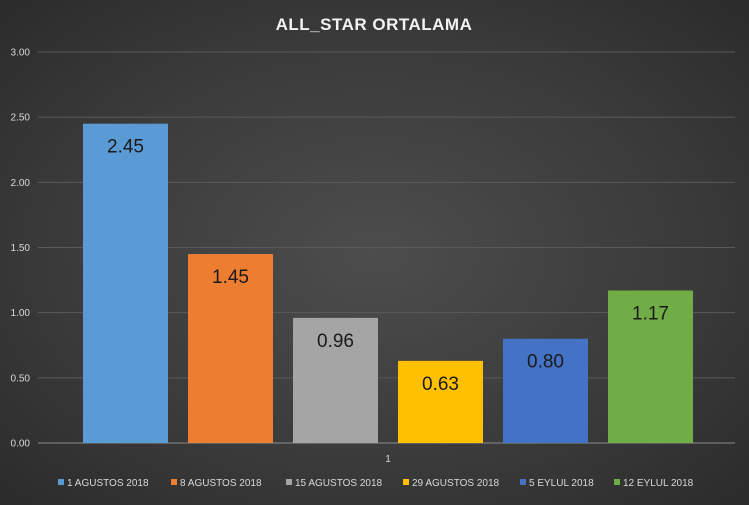  I want to click on y-tick-label: 2.00, so click(21, 183).